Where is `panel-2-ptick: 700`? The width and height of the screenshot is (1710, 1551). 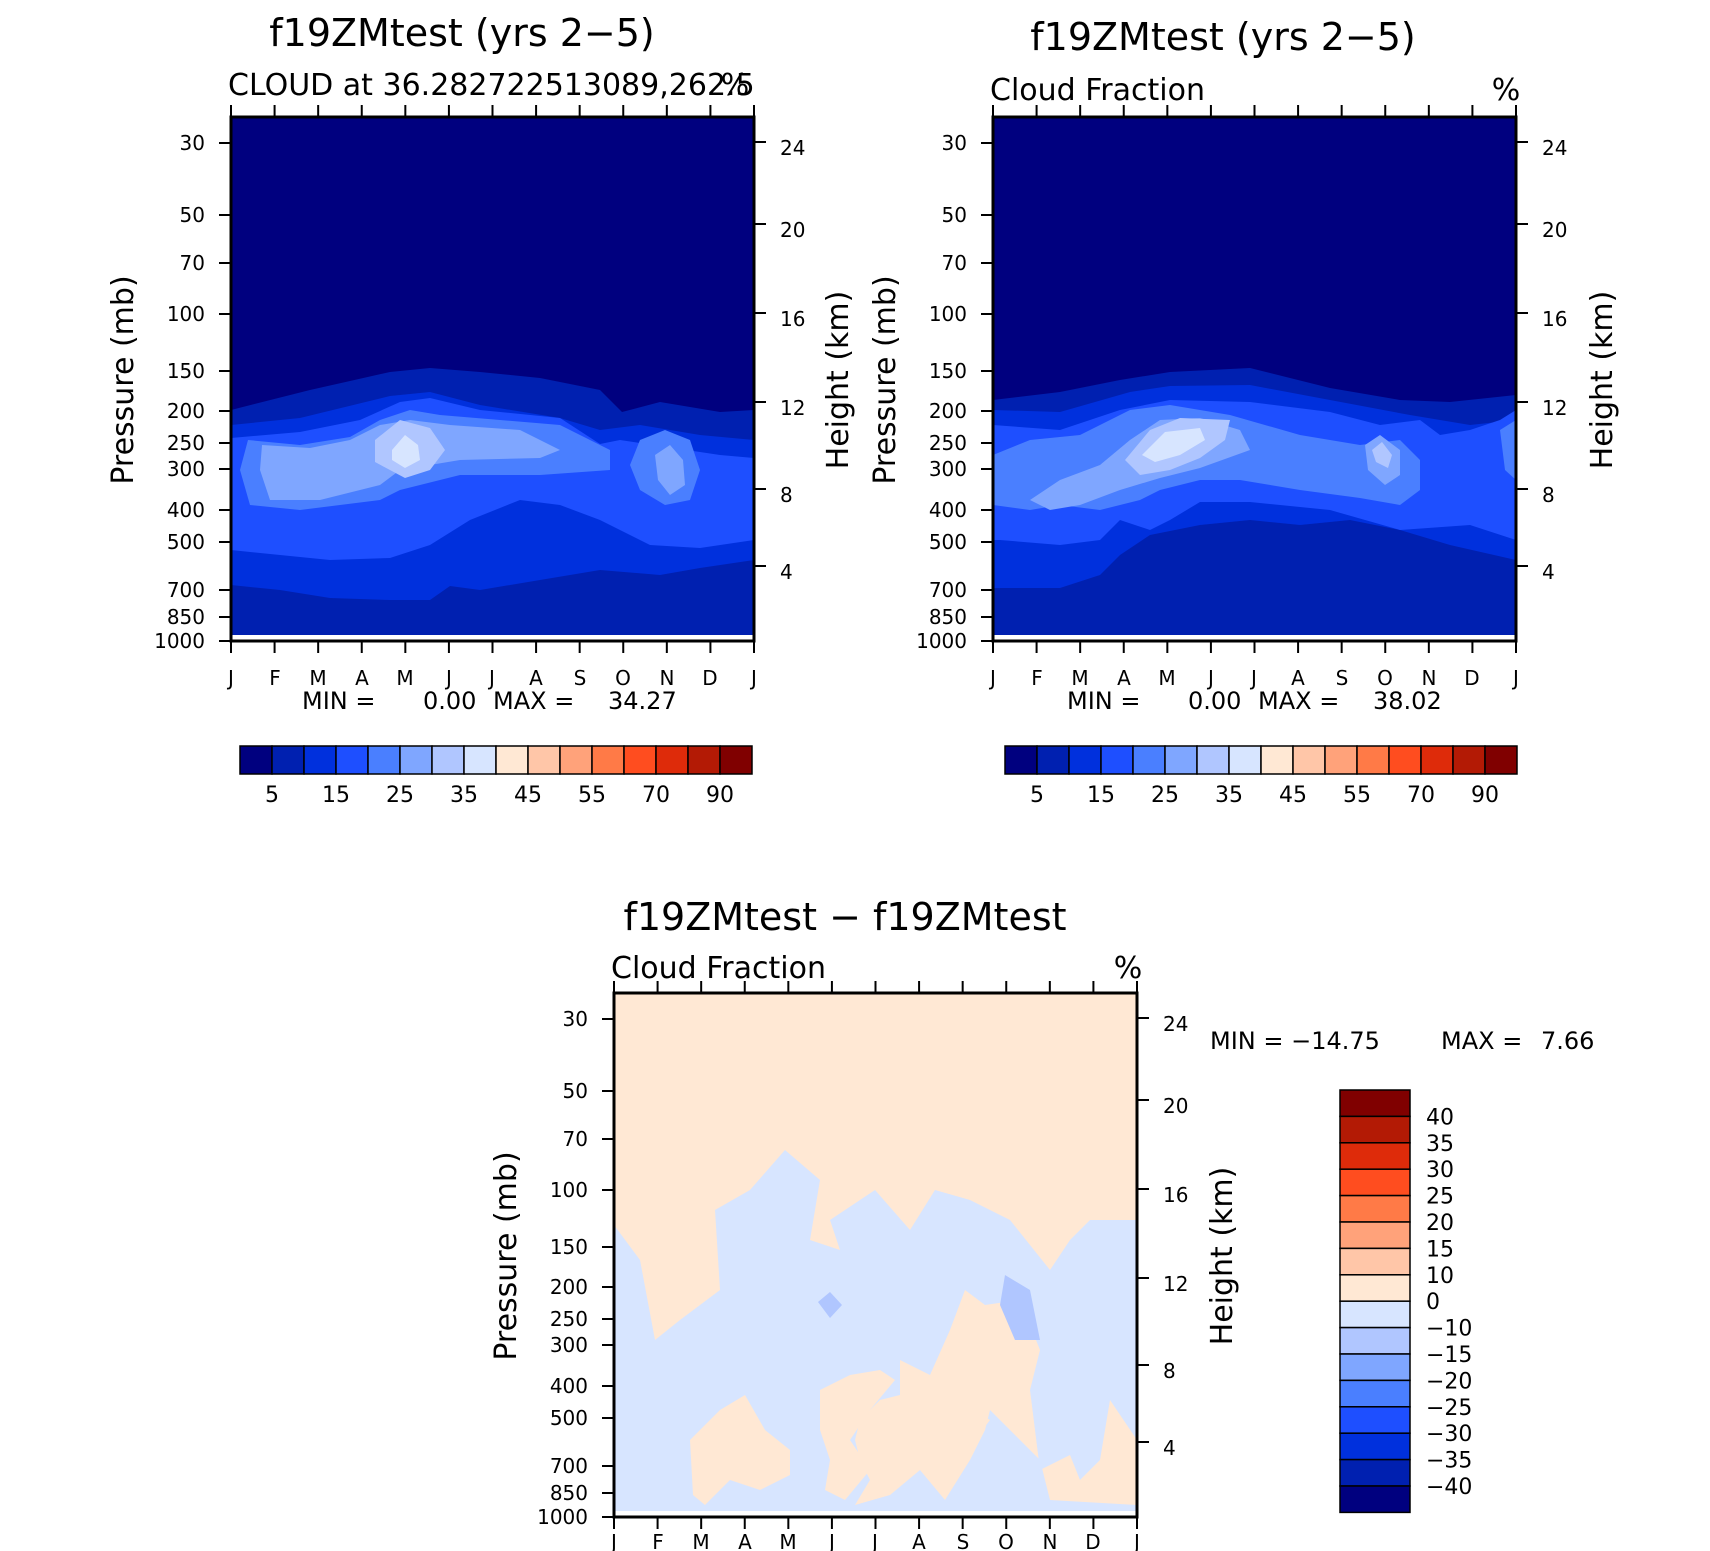
panel-2-ptick: 700 is located at coordinates (948, 590).